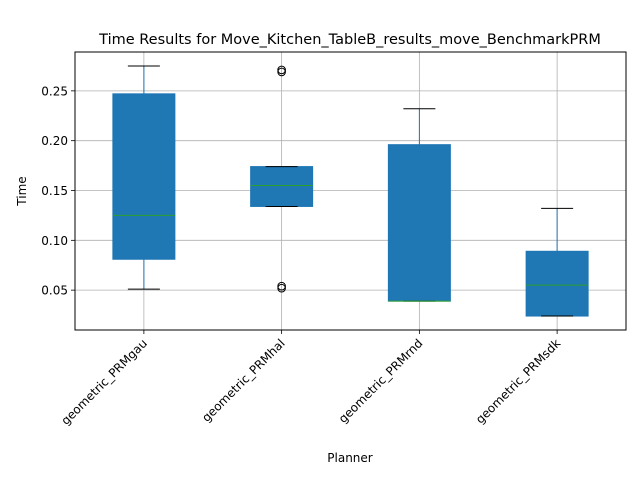 The width and height of the screenshot is (640, 480). I want to click on y-tick-label: 0.15, so click(54, 191).